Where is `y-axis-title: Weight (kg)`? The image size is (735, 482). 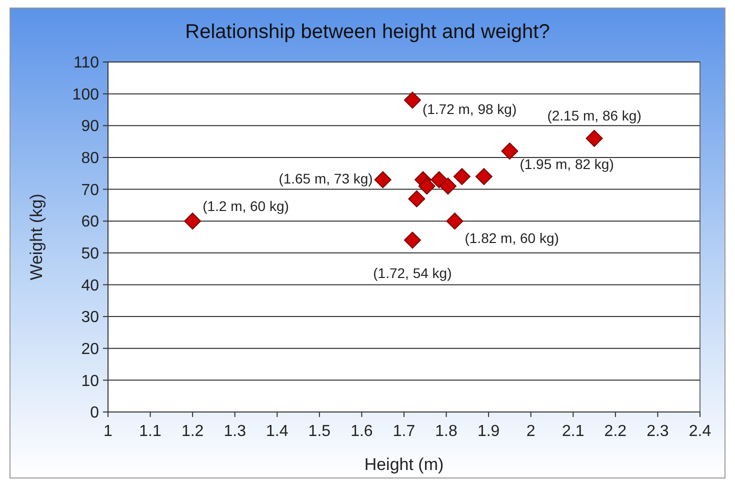 y-axis-title: Weight (kg) is located at coordinates (36, 237).